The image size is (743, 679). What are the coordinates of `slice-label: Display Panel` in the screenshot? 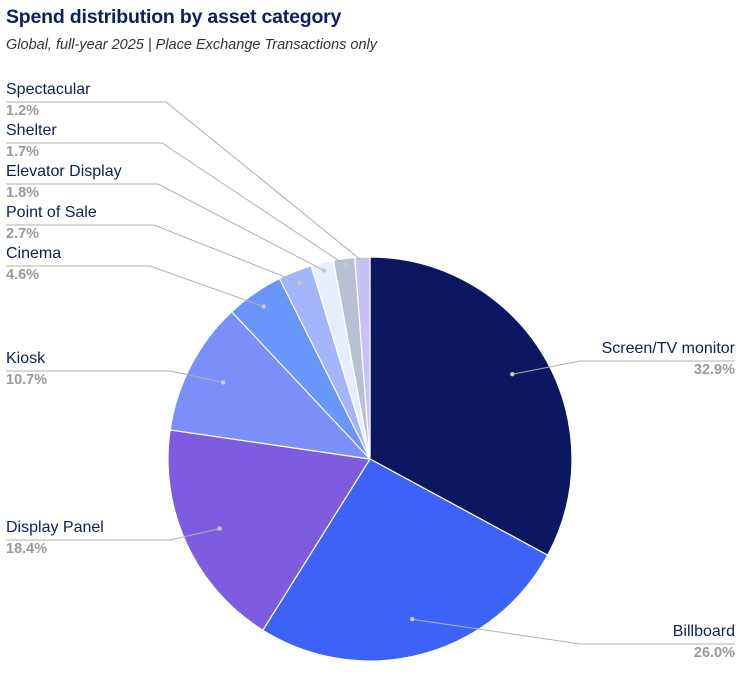 It's located at (55, 527).